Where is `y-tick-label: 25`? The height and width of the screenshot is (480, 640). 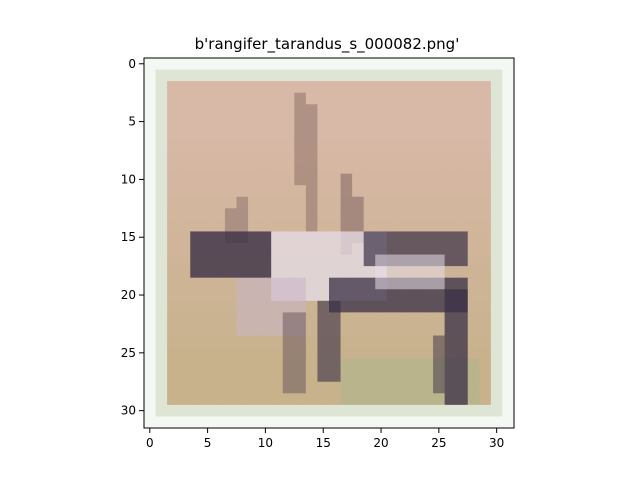 y-tick-label: 25 is located at coordinates (128, 353).